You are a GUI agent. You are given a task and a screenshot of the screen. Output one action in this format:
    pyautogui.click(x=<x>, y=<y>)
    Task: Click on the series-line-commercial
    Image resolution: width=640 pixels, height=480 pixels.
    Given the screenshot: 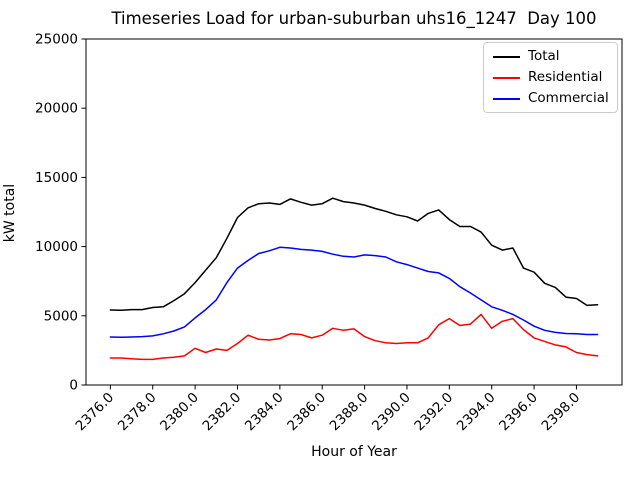 What is the action you would take?
    pyautogui.click(x=354, y=292)
    